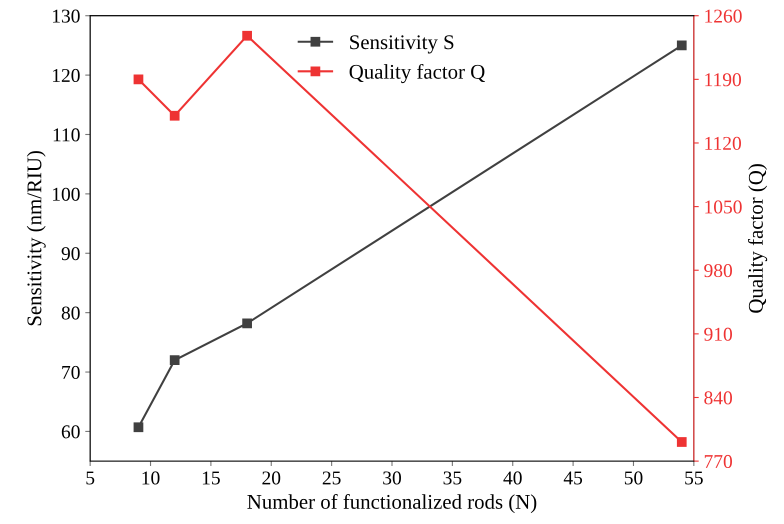 This screenshot has height=524, width=784. I want to click on y2-tick-label: 840, so click(718, 397).